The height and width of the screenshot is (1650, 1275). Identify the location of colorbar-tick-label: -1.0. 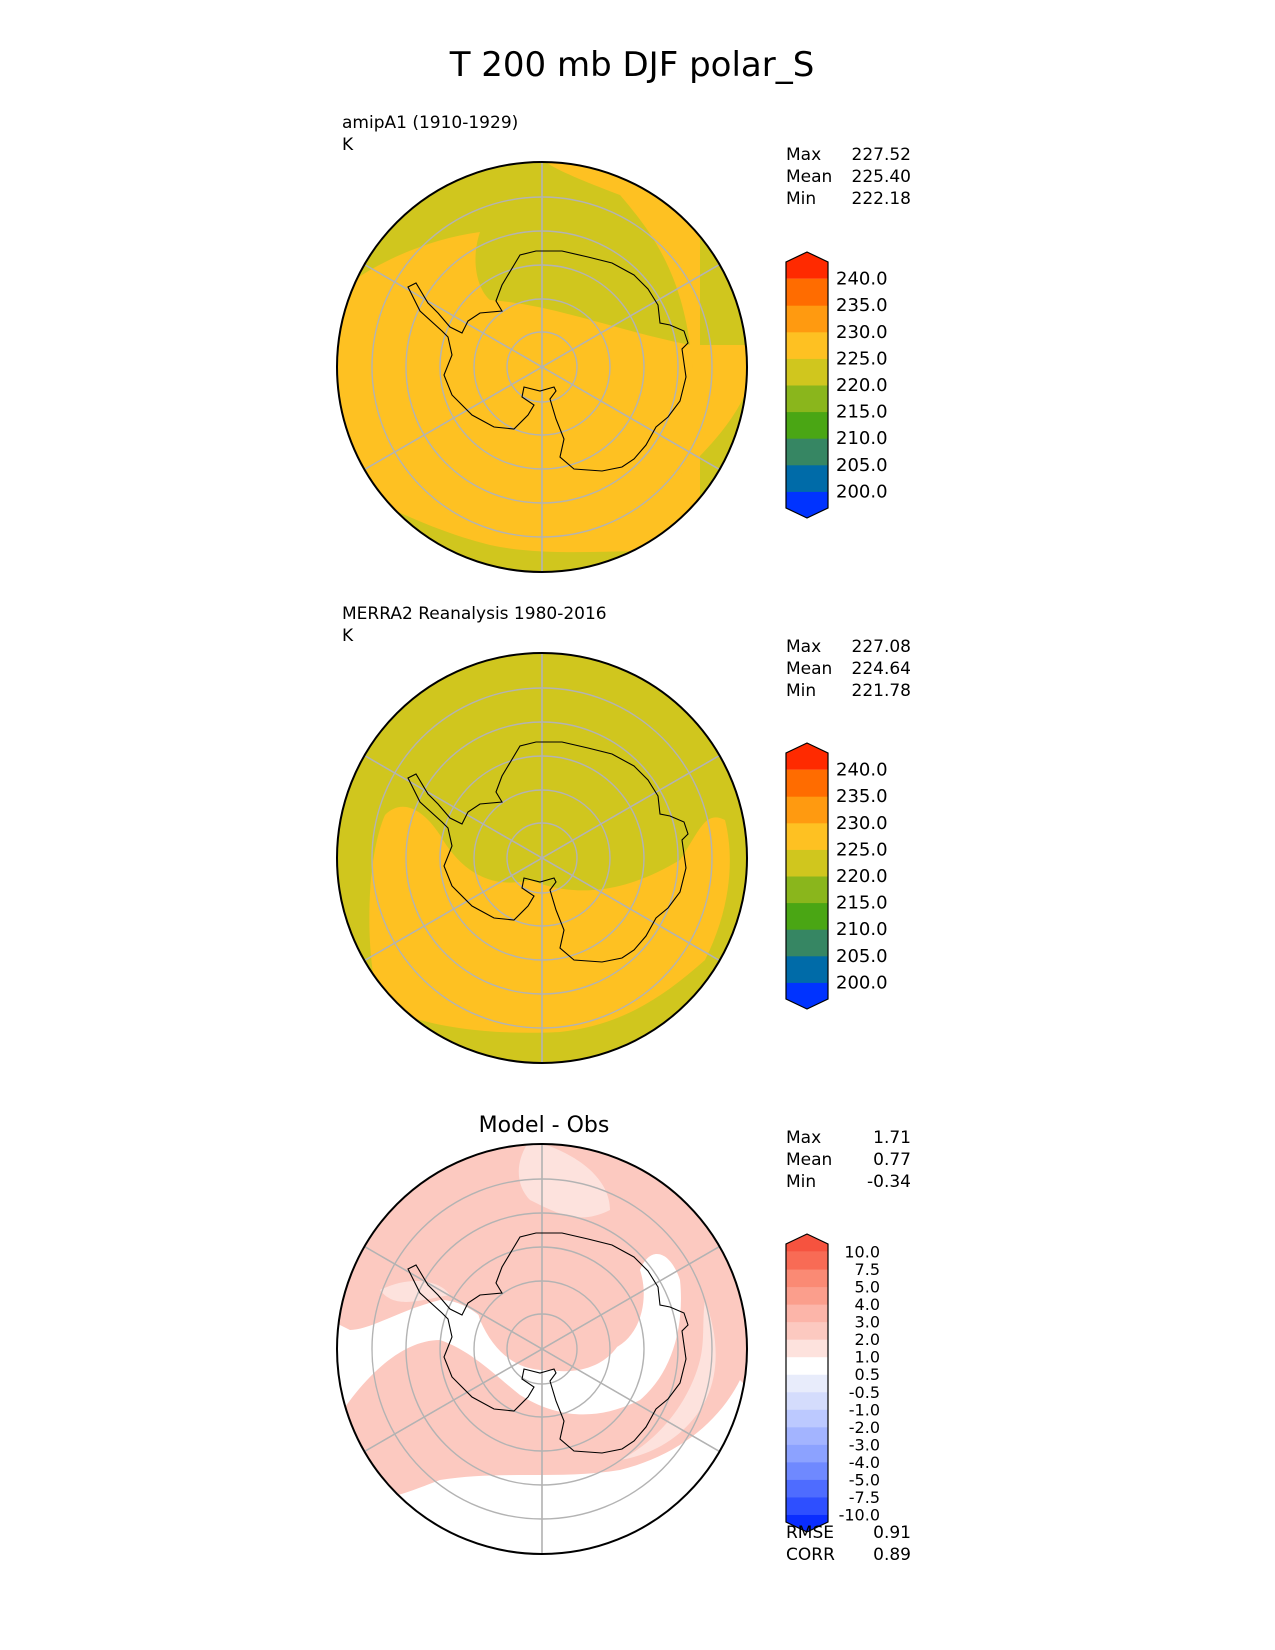
(864, 1409).